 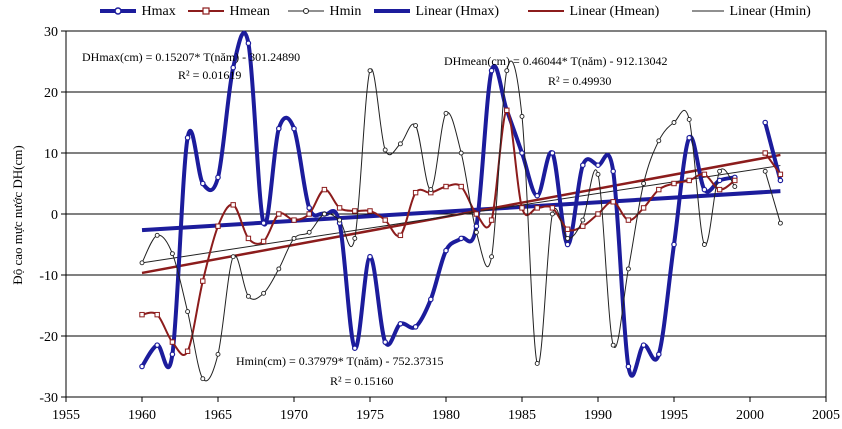 I want to click on annotation-hmin-equation: Hmin(cm) = 0.37979* T(năm) - 752.37315, so click(x=340, y=361).